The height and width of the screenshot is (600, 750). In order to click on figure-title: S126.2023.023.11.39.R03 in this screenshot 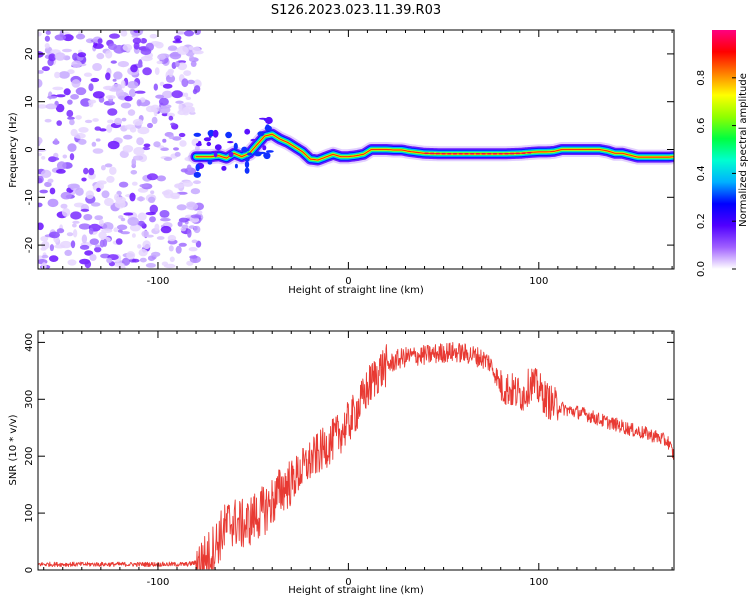, I will do `click(356, 10)`.